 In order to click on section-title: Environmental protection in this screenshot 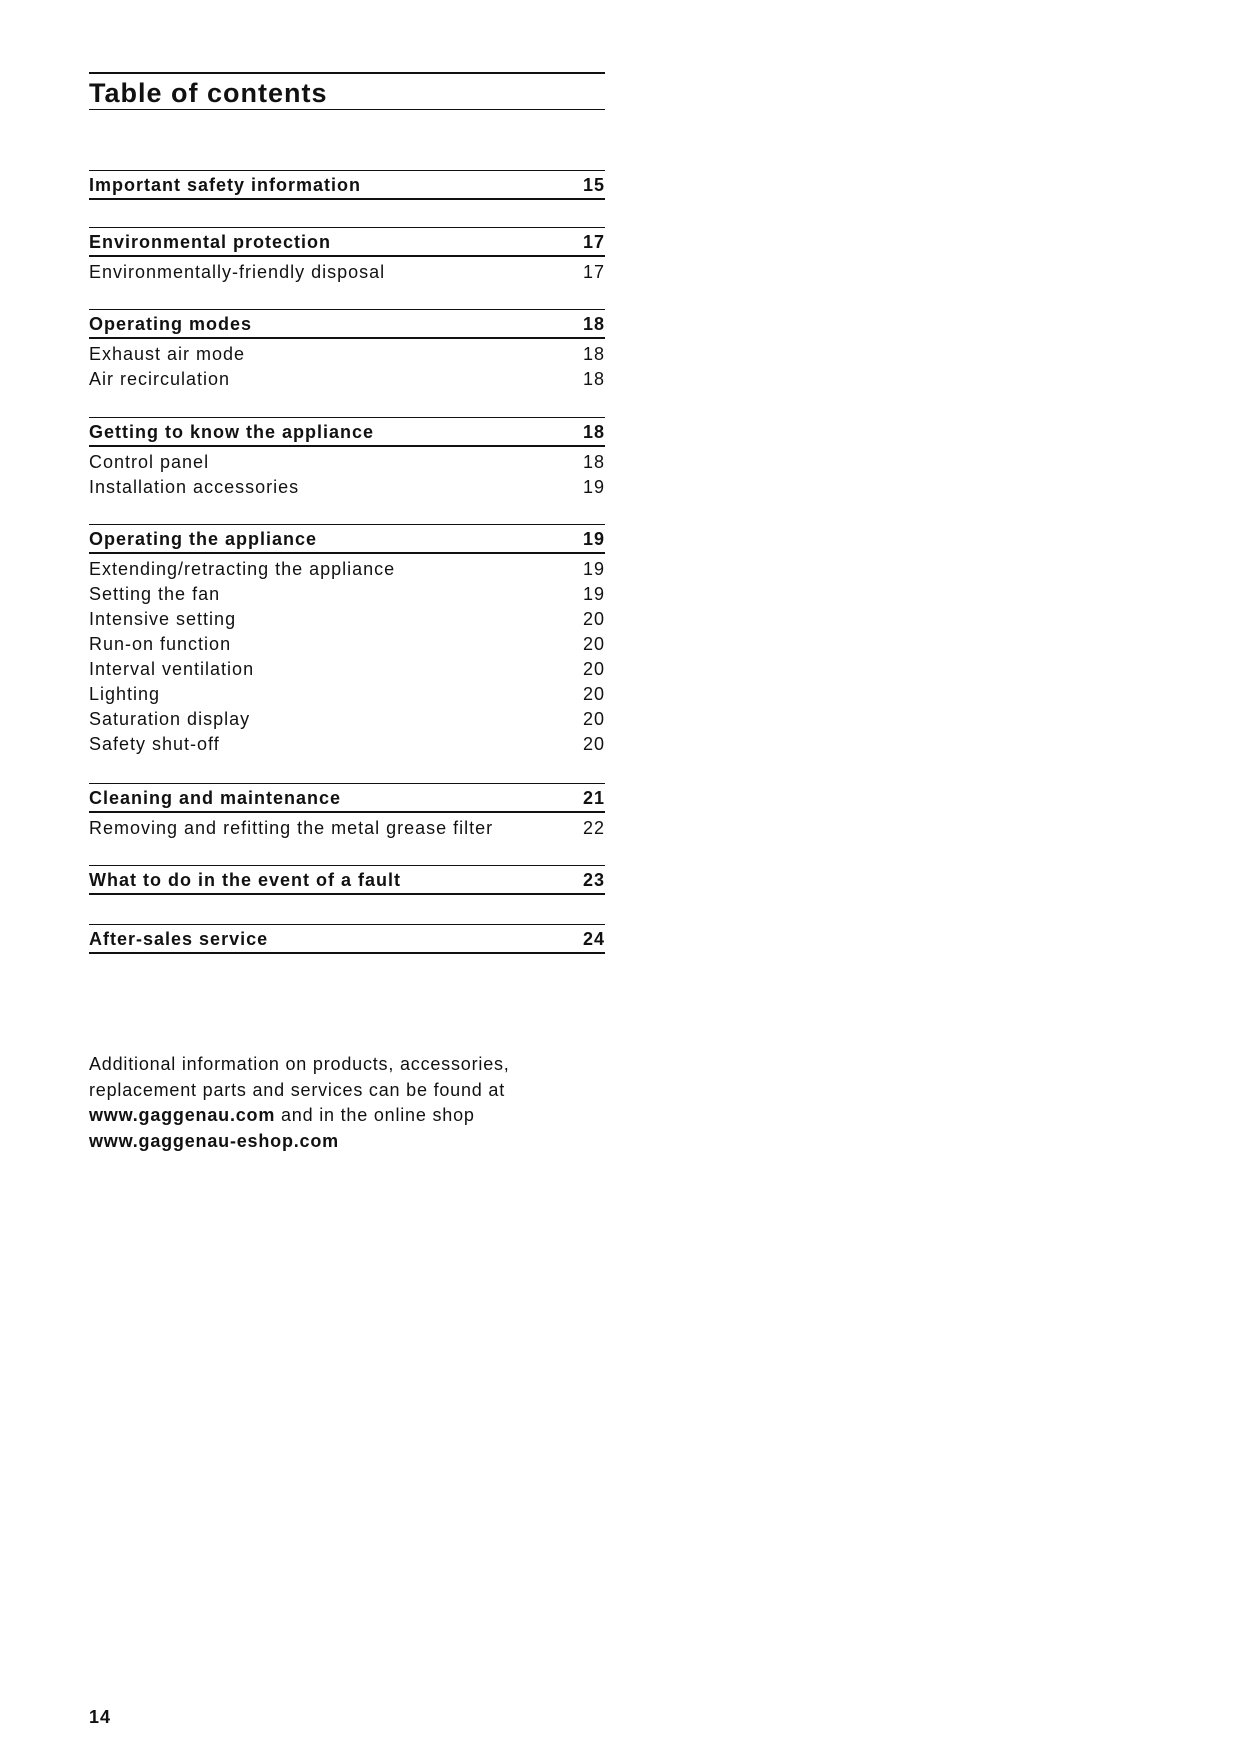, I will do `click(210, 242)`.